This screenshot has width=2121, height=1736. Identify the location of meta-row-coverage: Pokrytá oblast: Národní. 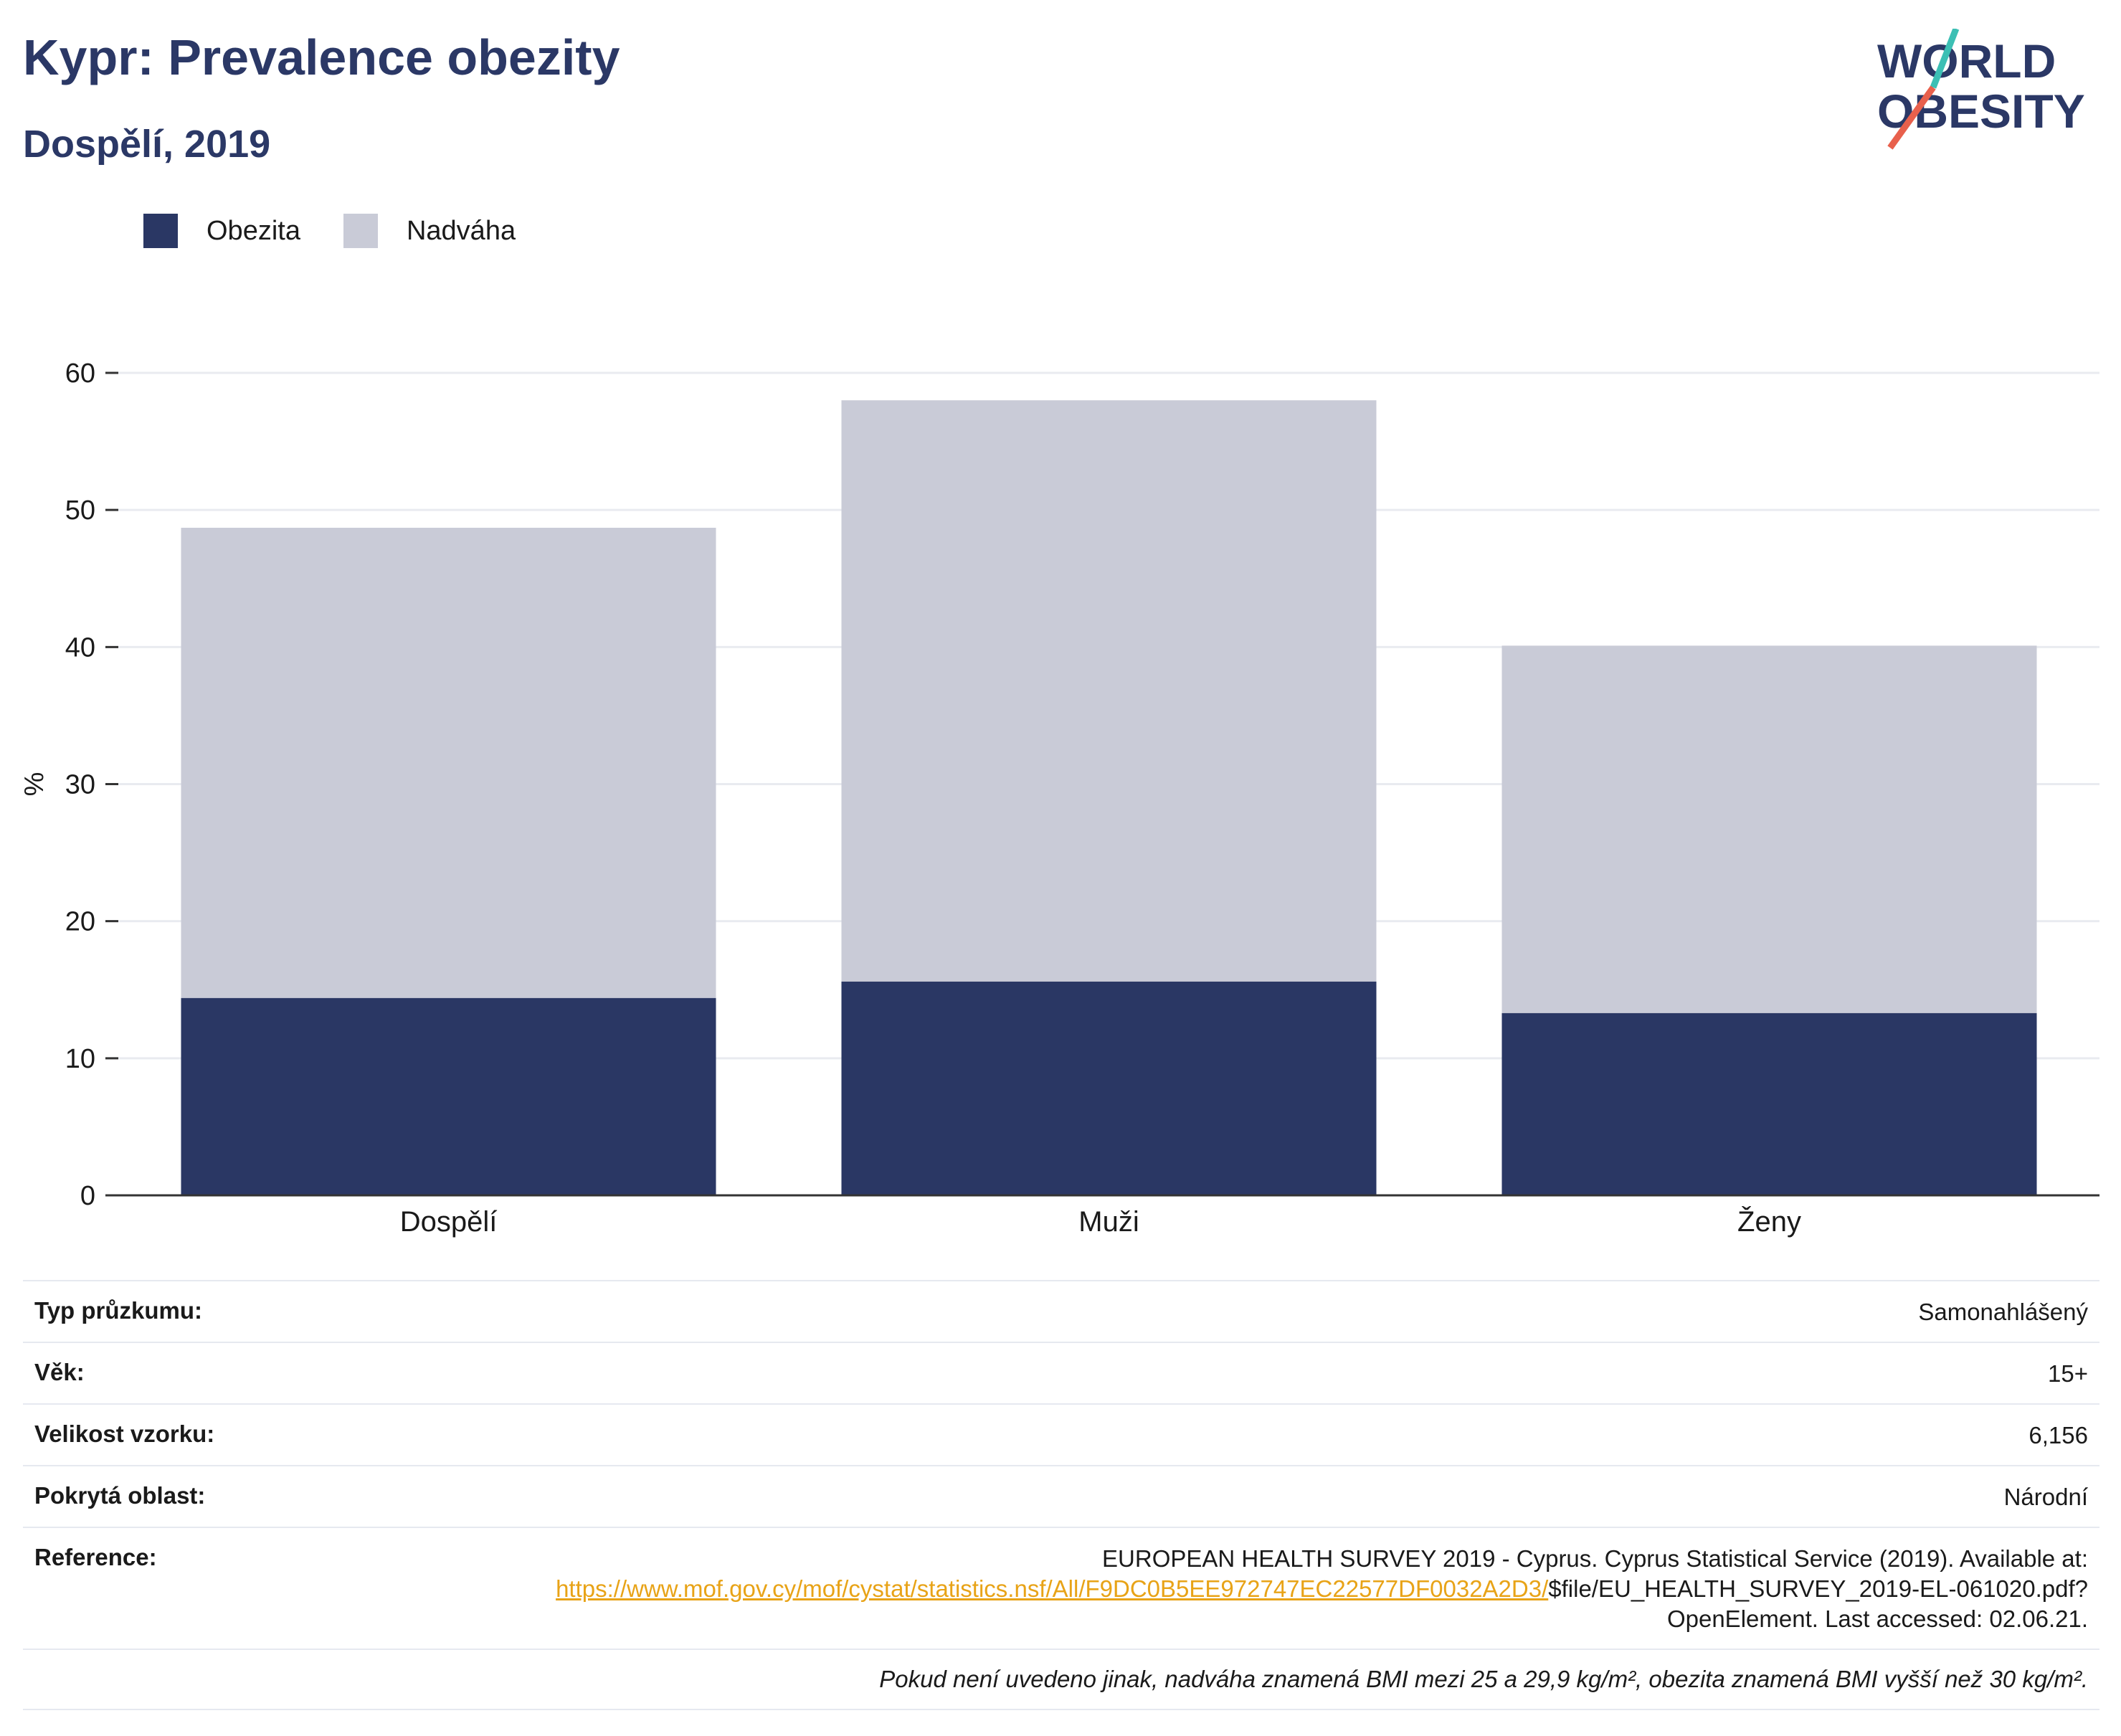
(1061, 1496).